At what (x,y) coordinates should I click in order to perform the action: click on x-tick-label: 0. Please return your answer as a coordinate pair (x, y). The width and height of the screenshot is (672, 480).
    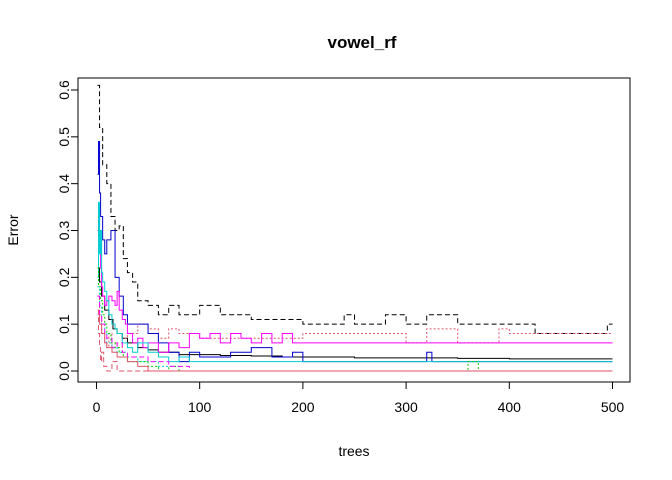
    Looking at the image, I should click on (97, 407).